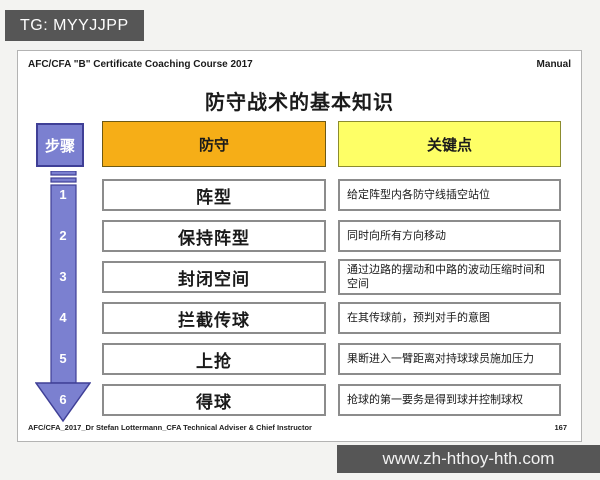 The image size is (600, 480). I want to click on keypoint-cell: 果断进入一臂距离对持球球员施加压力, so click(449, 359).